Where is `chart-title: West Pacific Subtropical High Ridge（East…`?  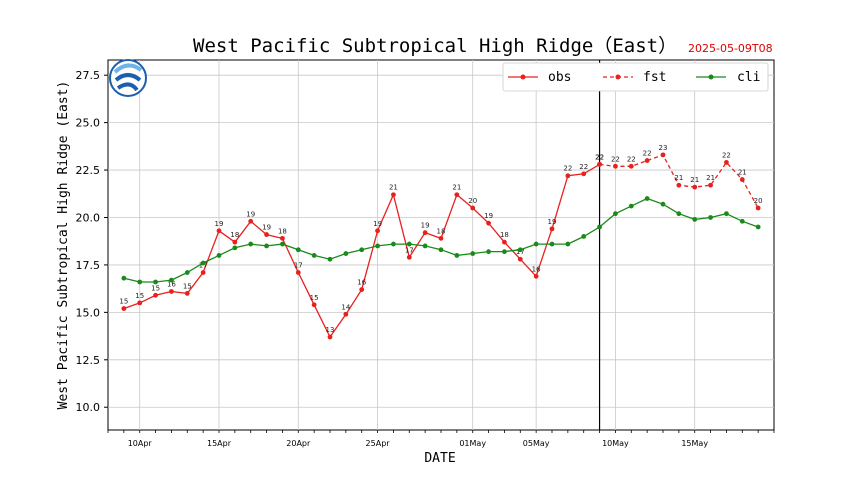
chart-title: West Pacific Subtropical High Ridge（East… is located at coordinates (435, 46).